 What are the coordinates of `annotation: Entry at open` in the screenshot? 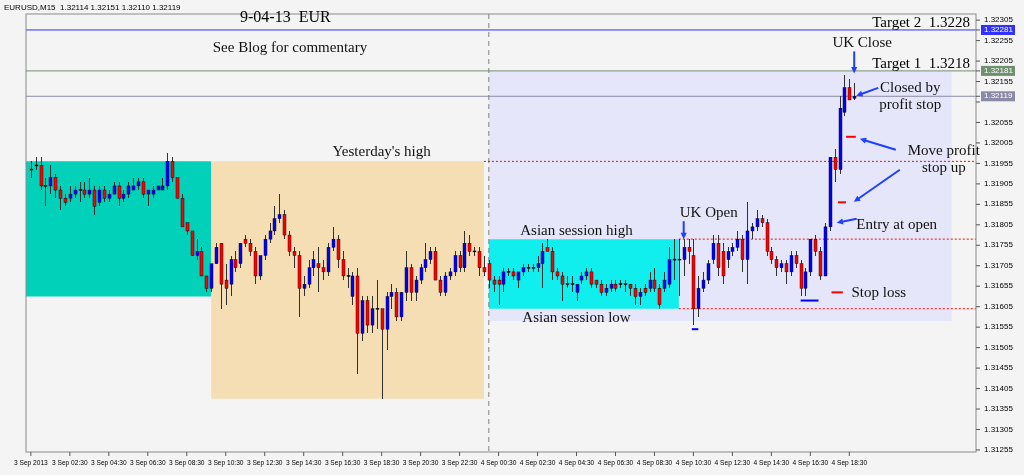 It's located at (897, 223).